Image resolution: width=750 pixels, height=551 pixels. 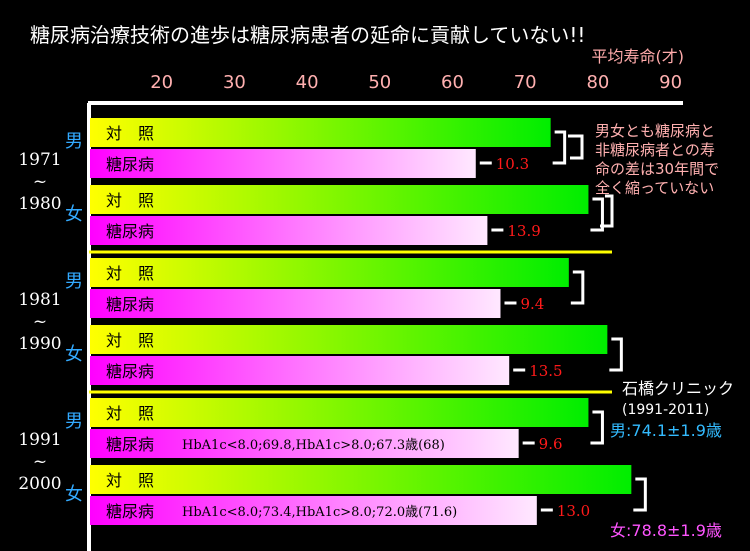 I want to click on period-label-2-1: ~, so click(x=40, y=462).